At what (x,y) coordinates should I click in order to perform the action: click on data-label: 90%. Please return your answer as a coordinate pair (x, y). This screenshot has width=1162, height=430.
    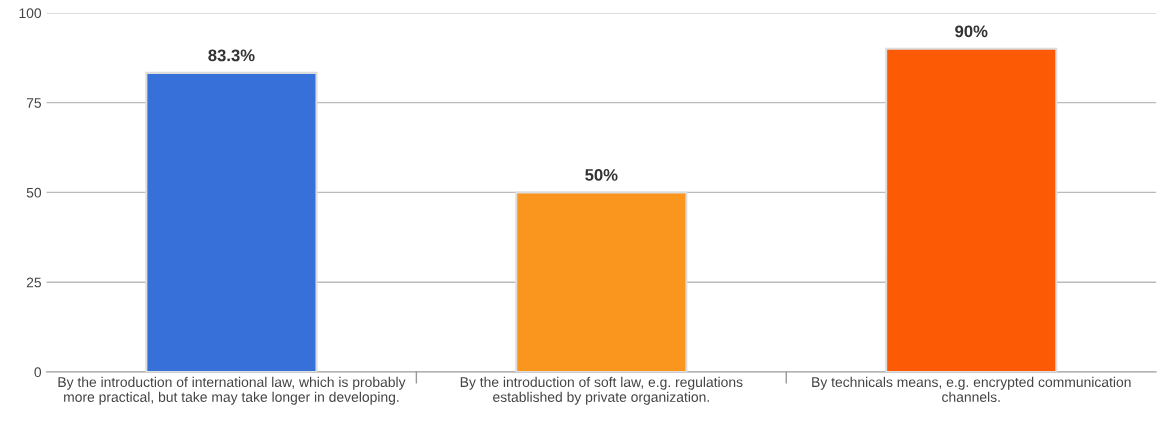
    Looking at the image, I should click on (971, 31).